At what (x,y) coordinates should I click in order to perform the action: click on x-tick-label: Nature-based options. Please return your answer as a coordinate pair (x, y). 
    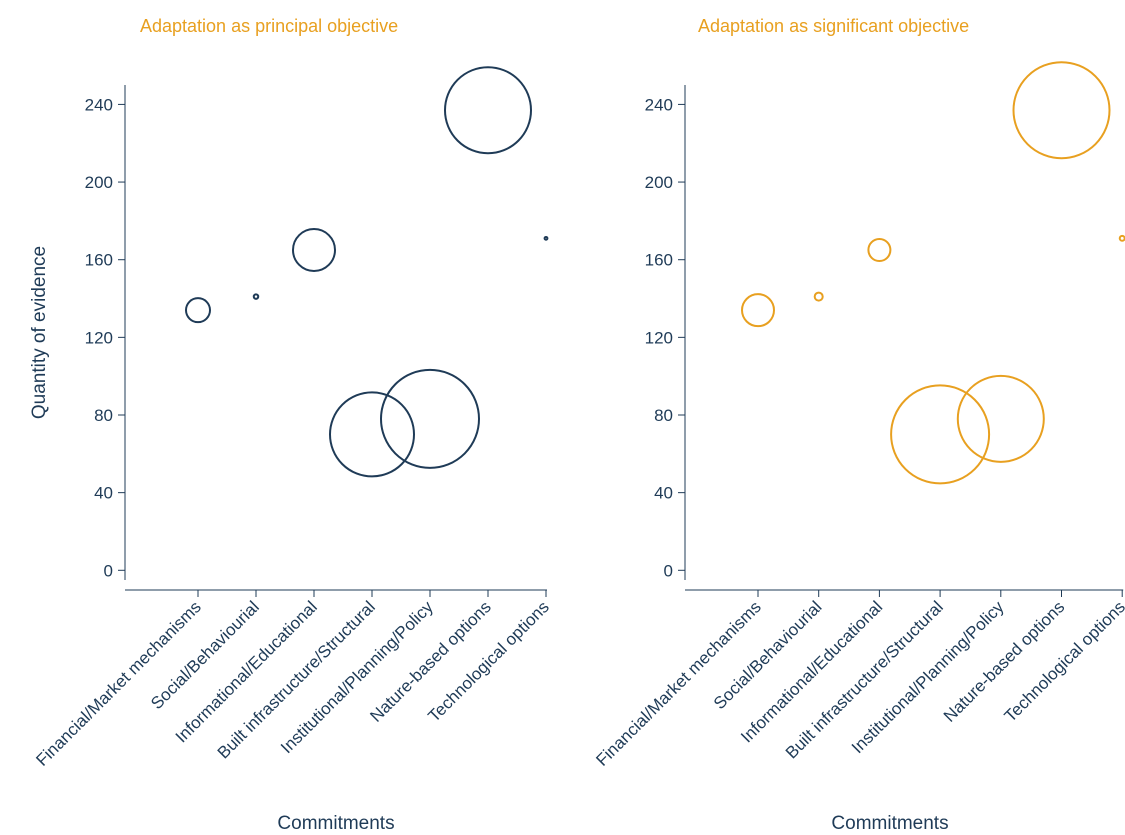
    Looking at the image, I should click on (1004, 661).